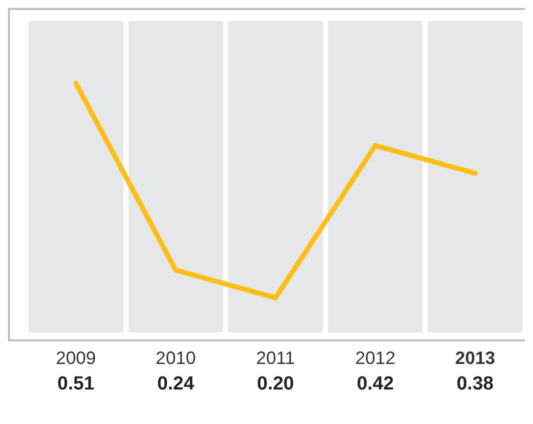 The height and width of the screenshot is (424, 533). Describe the element at coordinates (475, 384) in the screenshot. I see `data-label: 0.38` at that location.